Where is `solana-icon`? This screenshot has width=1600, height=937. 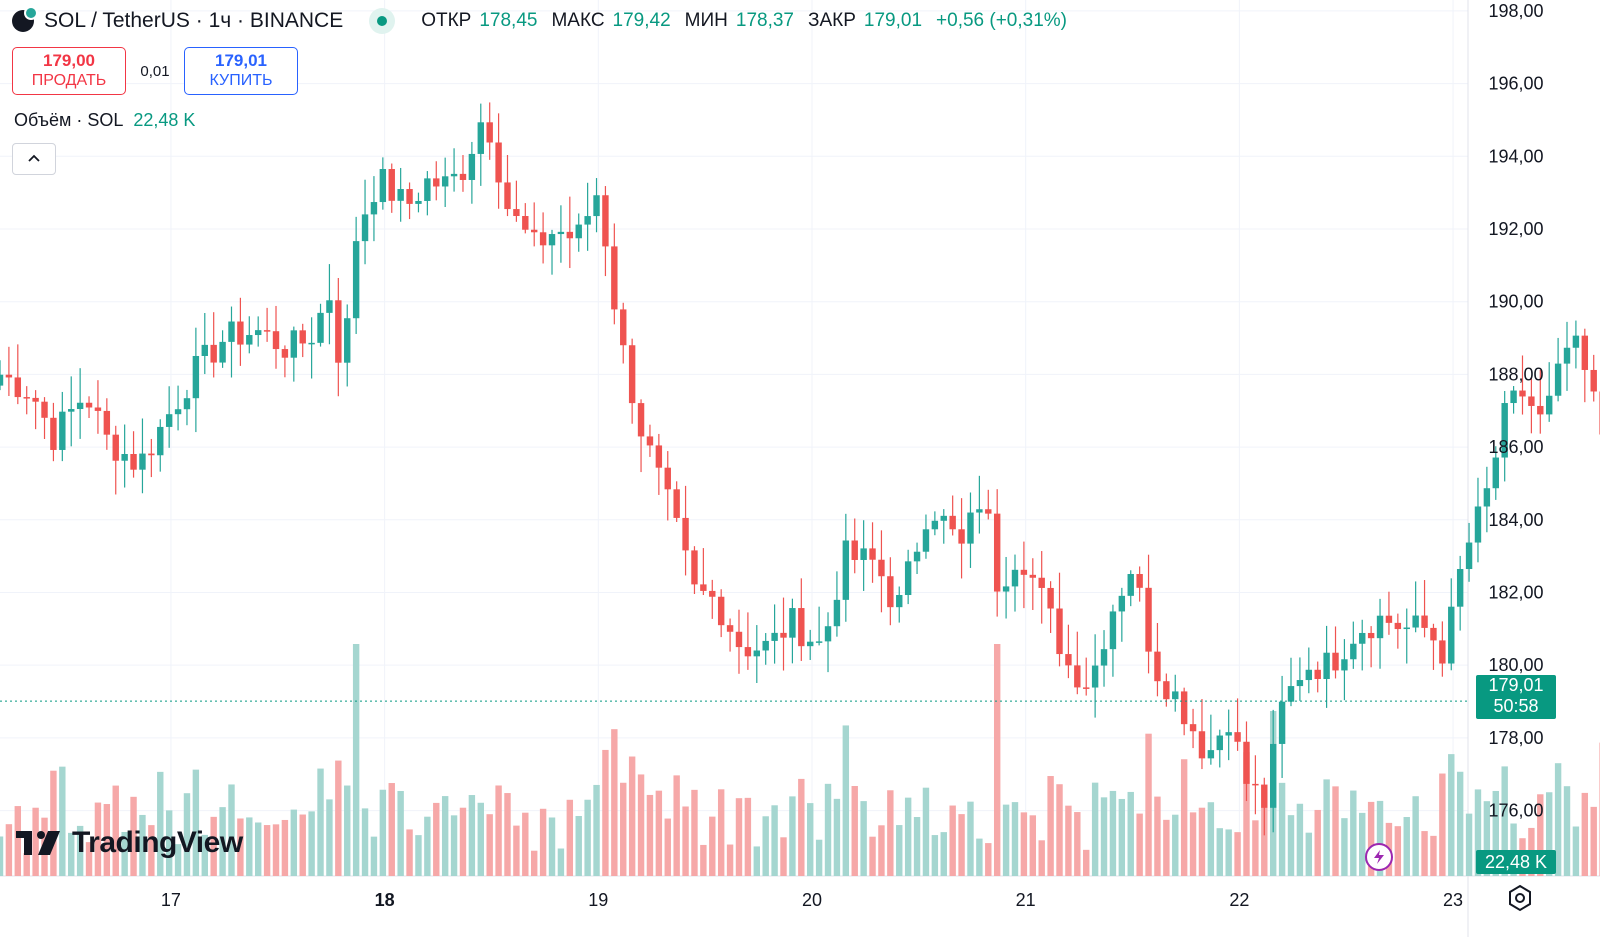 solana-icon is located at coordinates (25, 19).